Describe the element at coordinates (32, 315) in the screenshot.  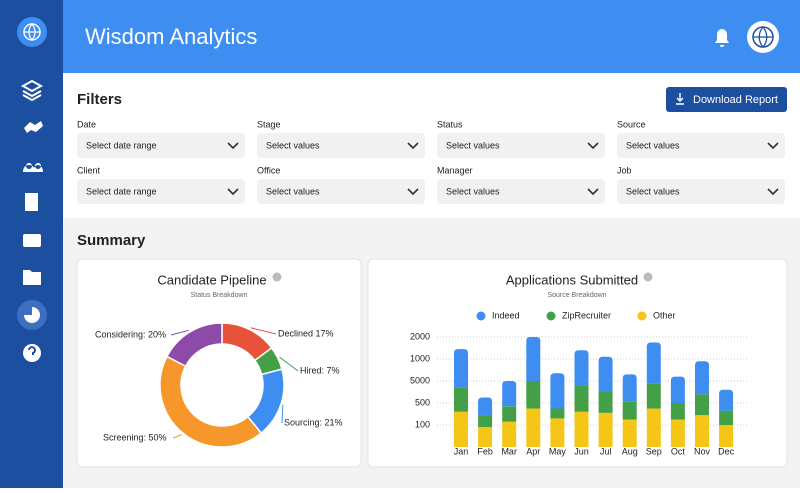
I see `chart-icon` at that location.